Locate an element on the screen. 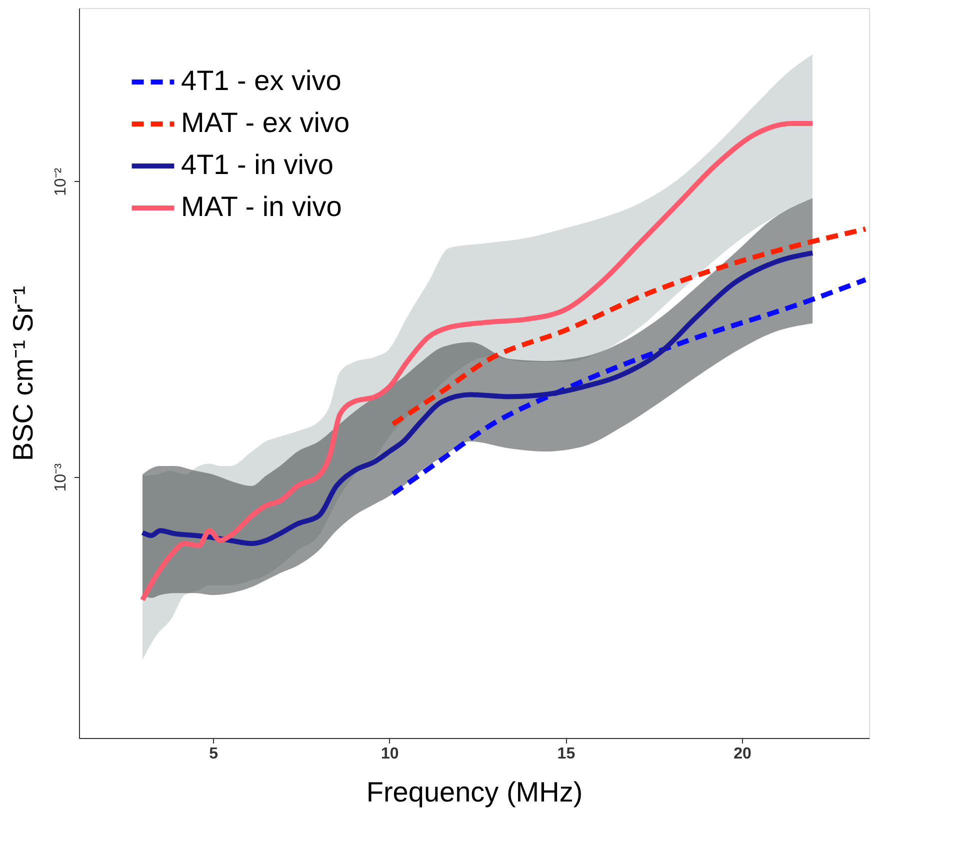 The image size is (979, 864). legend-label: MAT - ex vivo is located at coordinates (265, 122).